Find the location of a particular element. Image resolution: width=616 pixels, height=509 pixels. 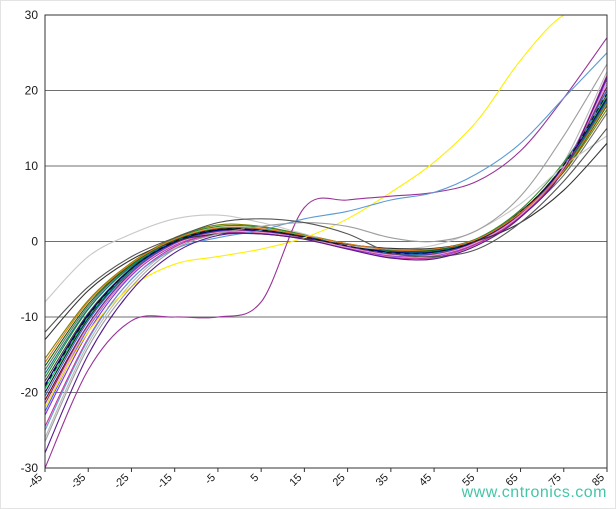

x-tick-label: 85 is located at coordinates (598, 480).